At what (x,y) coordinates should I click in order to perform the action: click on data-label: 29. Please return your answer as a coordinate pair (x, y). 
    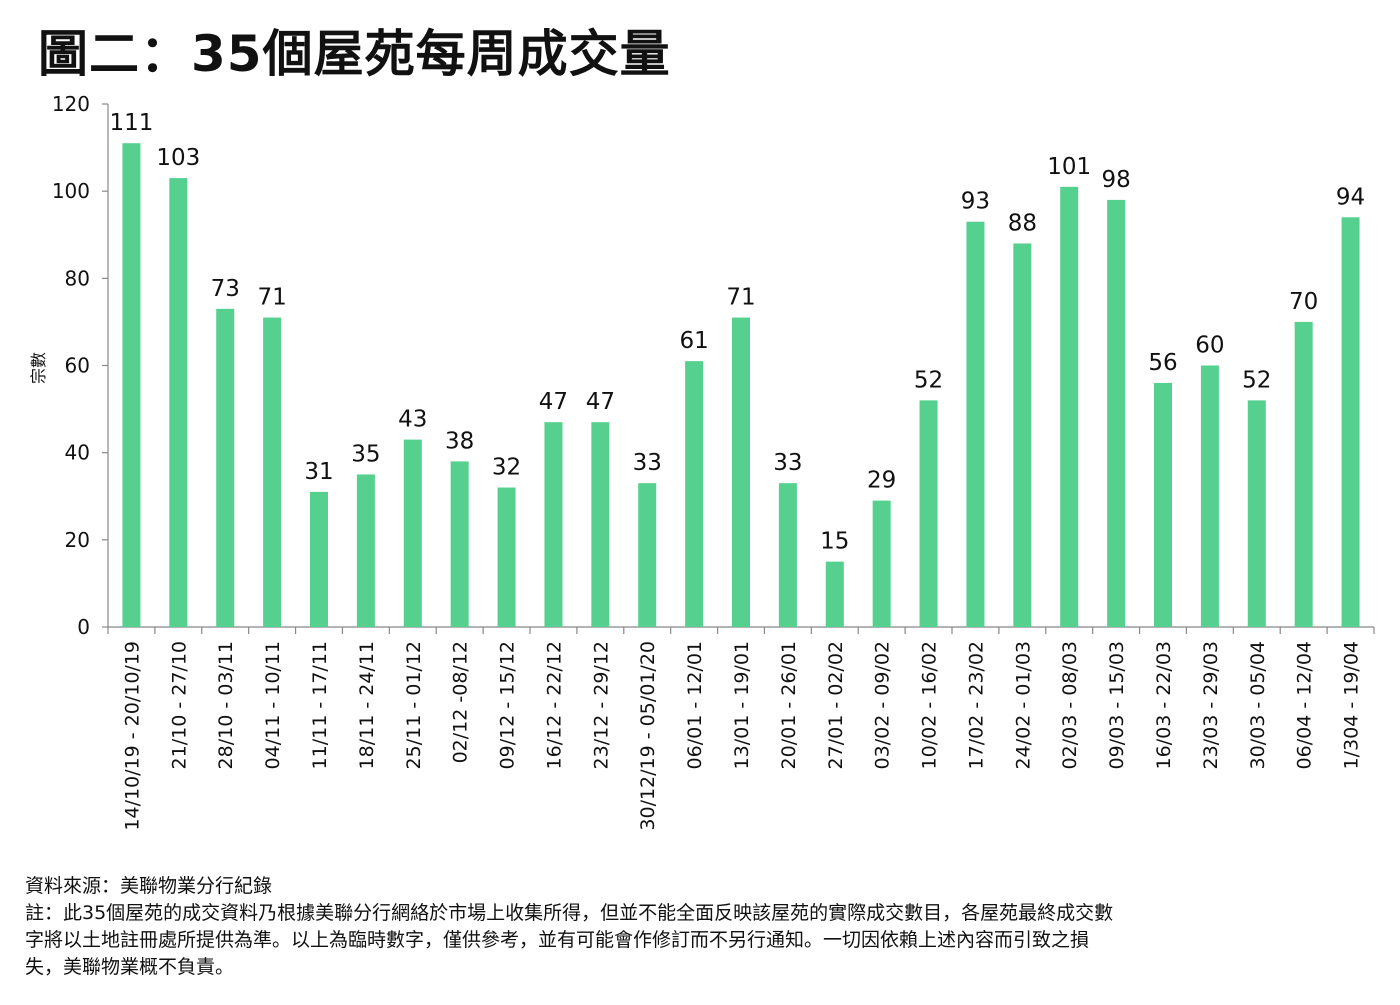
    Looking at the image, I should click on (881, 481).